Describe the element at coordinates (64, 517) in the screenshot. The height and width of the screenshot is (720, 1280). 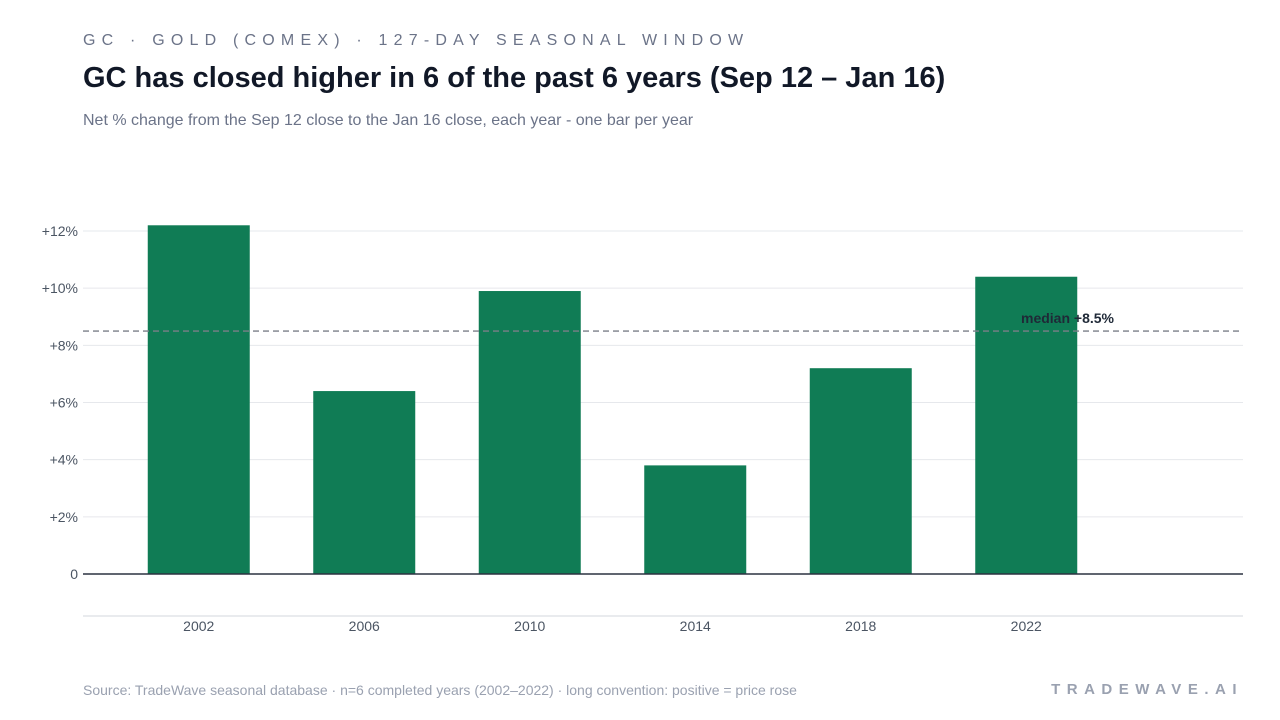
I see `y-tick-label: +2%` at that location.